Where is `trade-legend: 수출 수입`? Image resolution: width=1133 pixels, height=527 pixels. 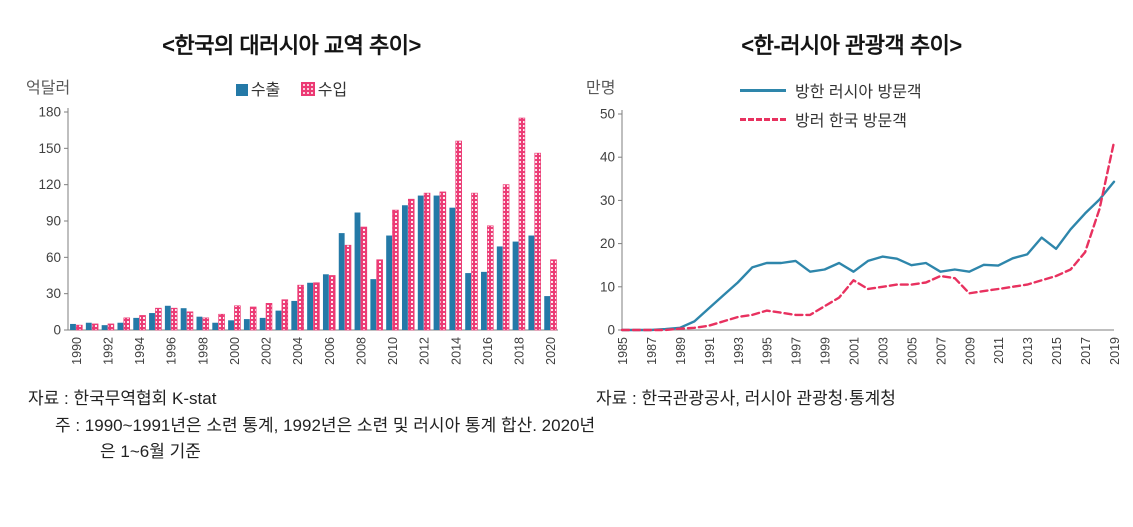
trade-legend: 수출 수입 is located at coordinates (291, 88).